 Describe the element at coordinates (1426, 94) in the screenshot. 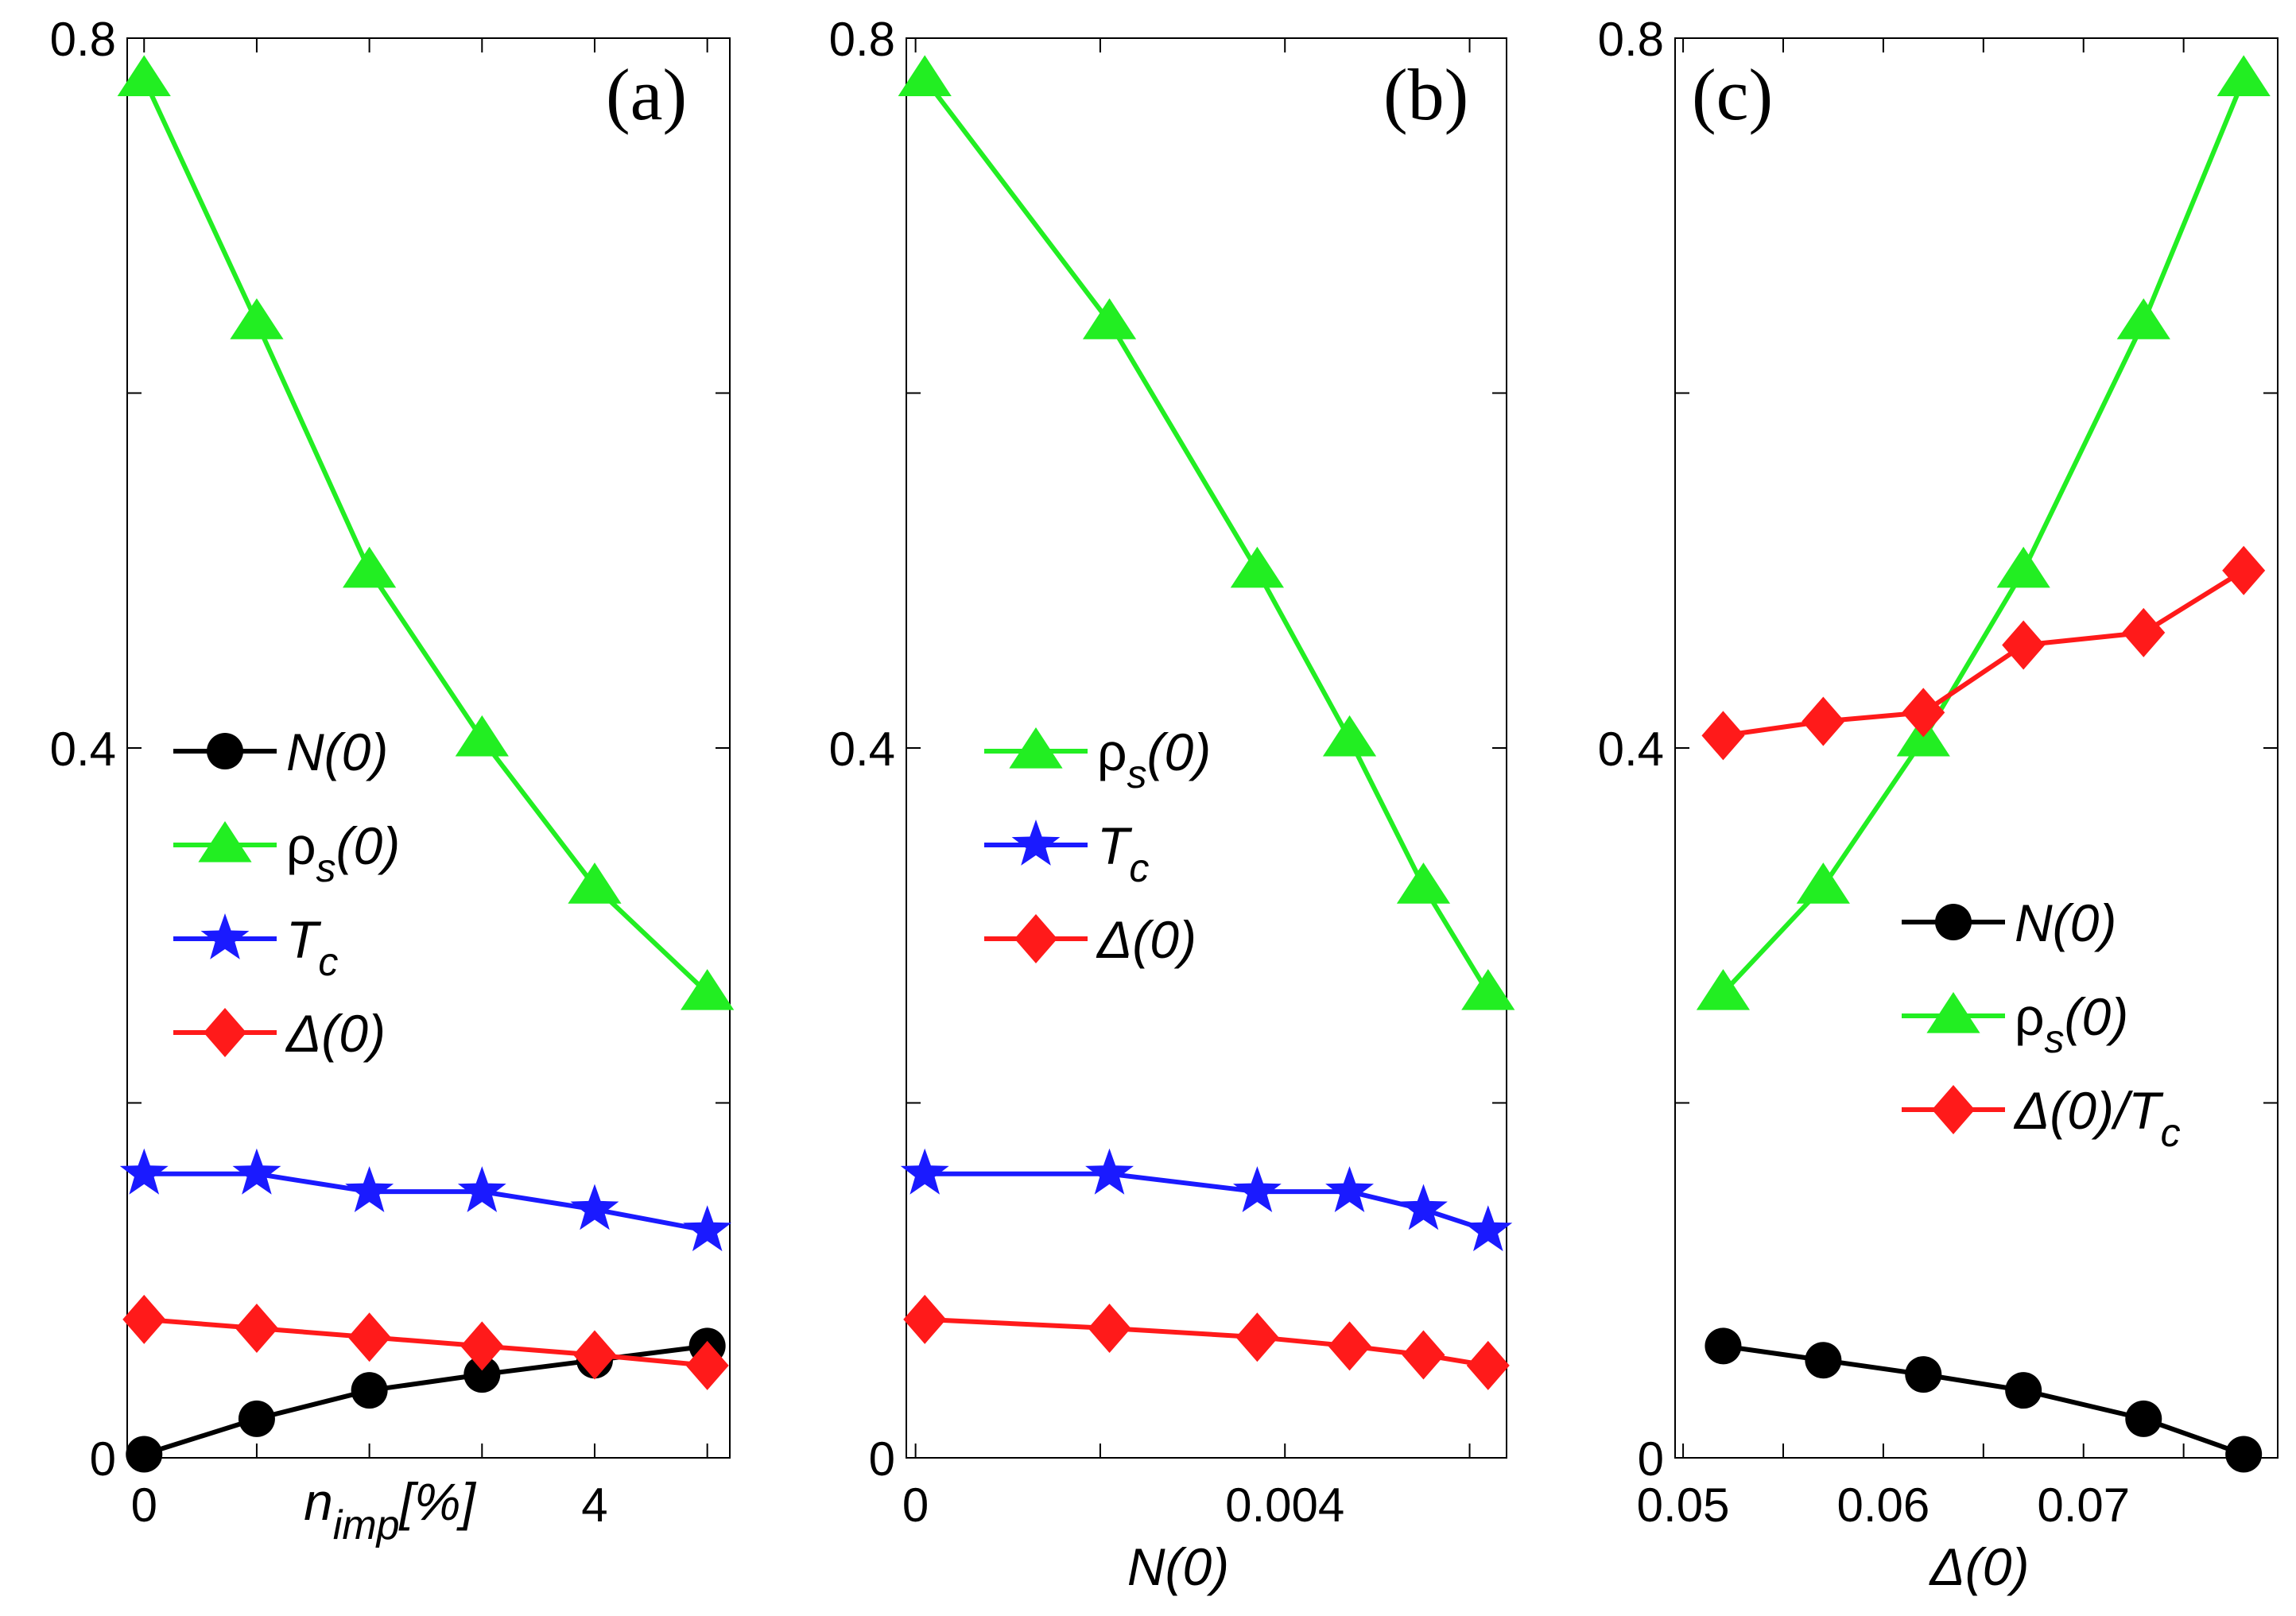

I see `panel-label: (b)` at that location.